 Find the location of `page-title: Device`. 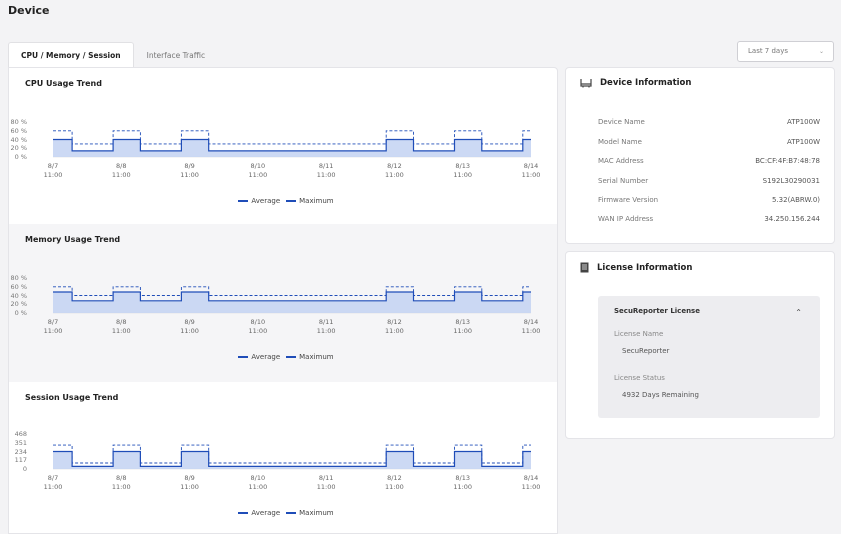

page-title: Device is located at coordinates (29, 10).